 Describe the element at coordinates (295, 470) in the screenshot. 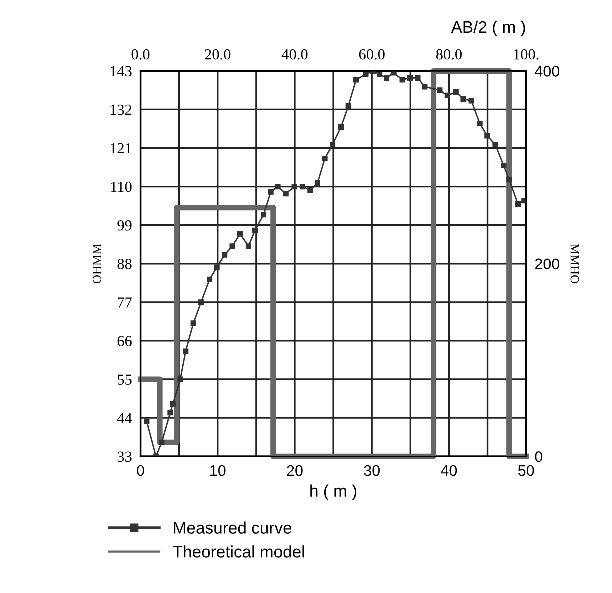

I see `x-tick-label: 20` at that location.